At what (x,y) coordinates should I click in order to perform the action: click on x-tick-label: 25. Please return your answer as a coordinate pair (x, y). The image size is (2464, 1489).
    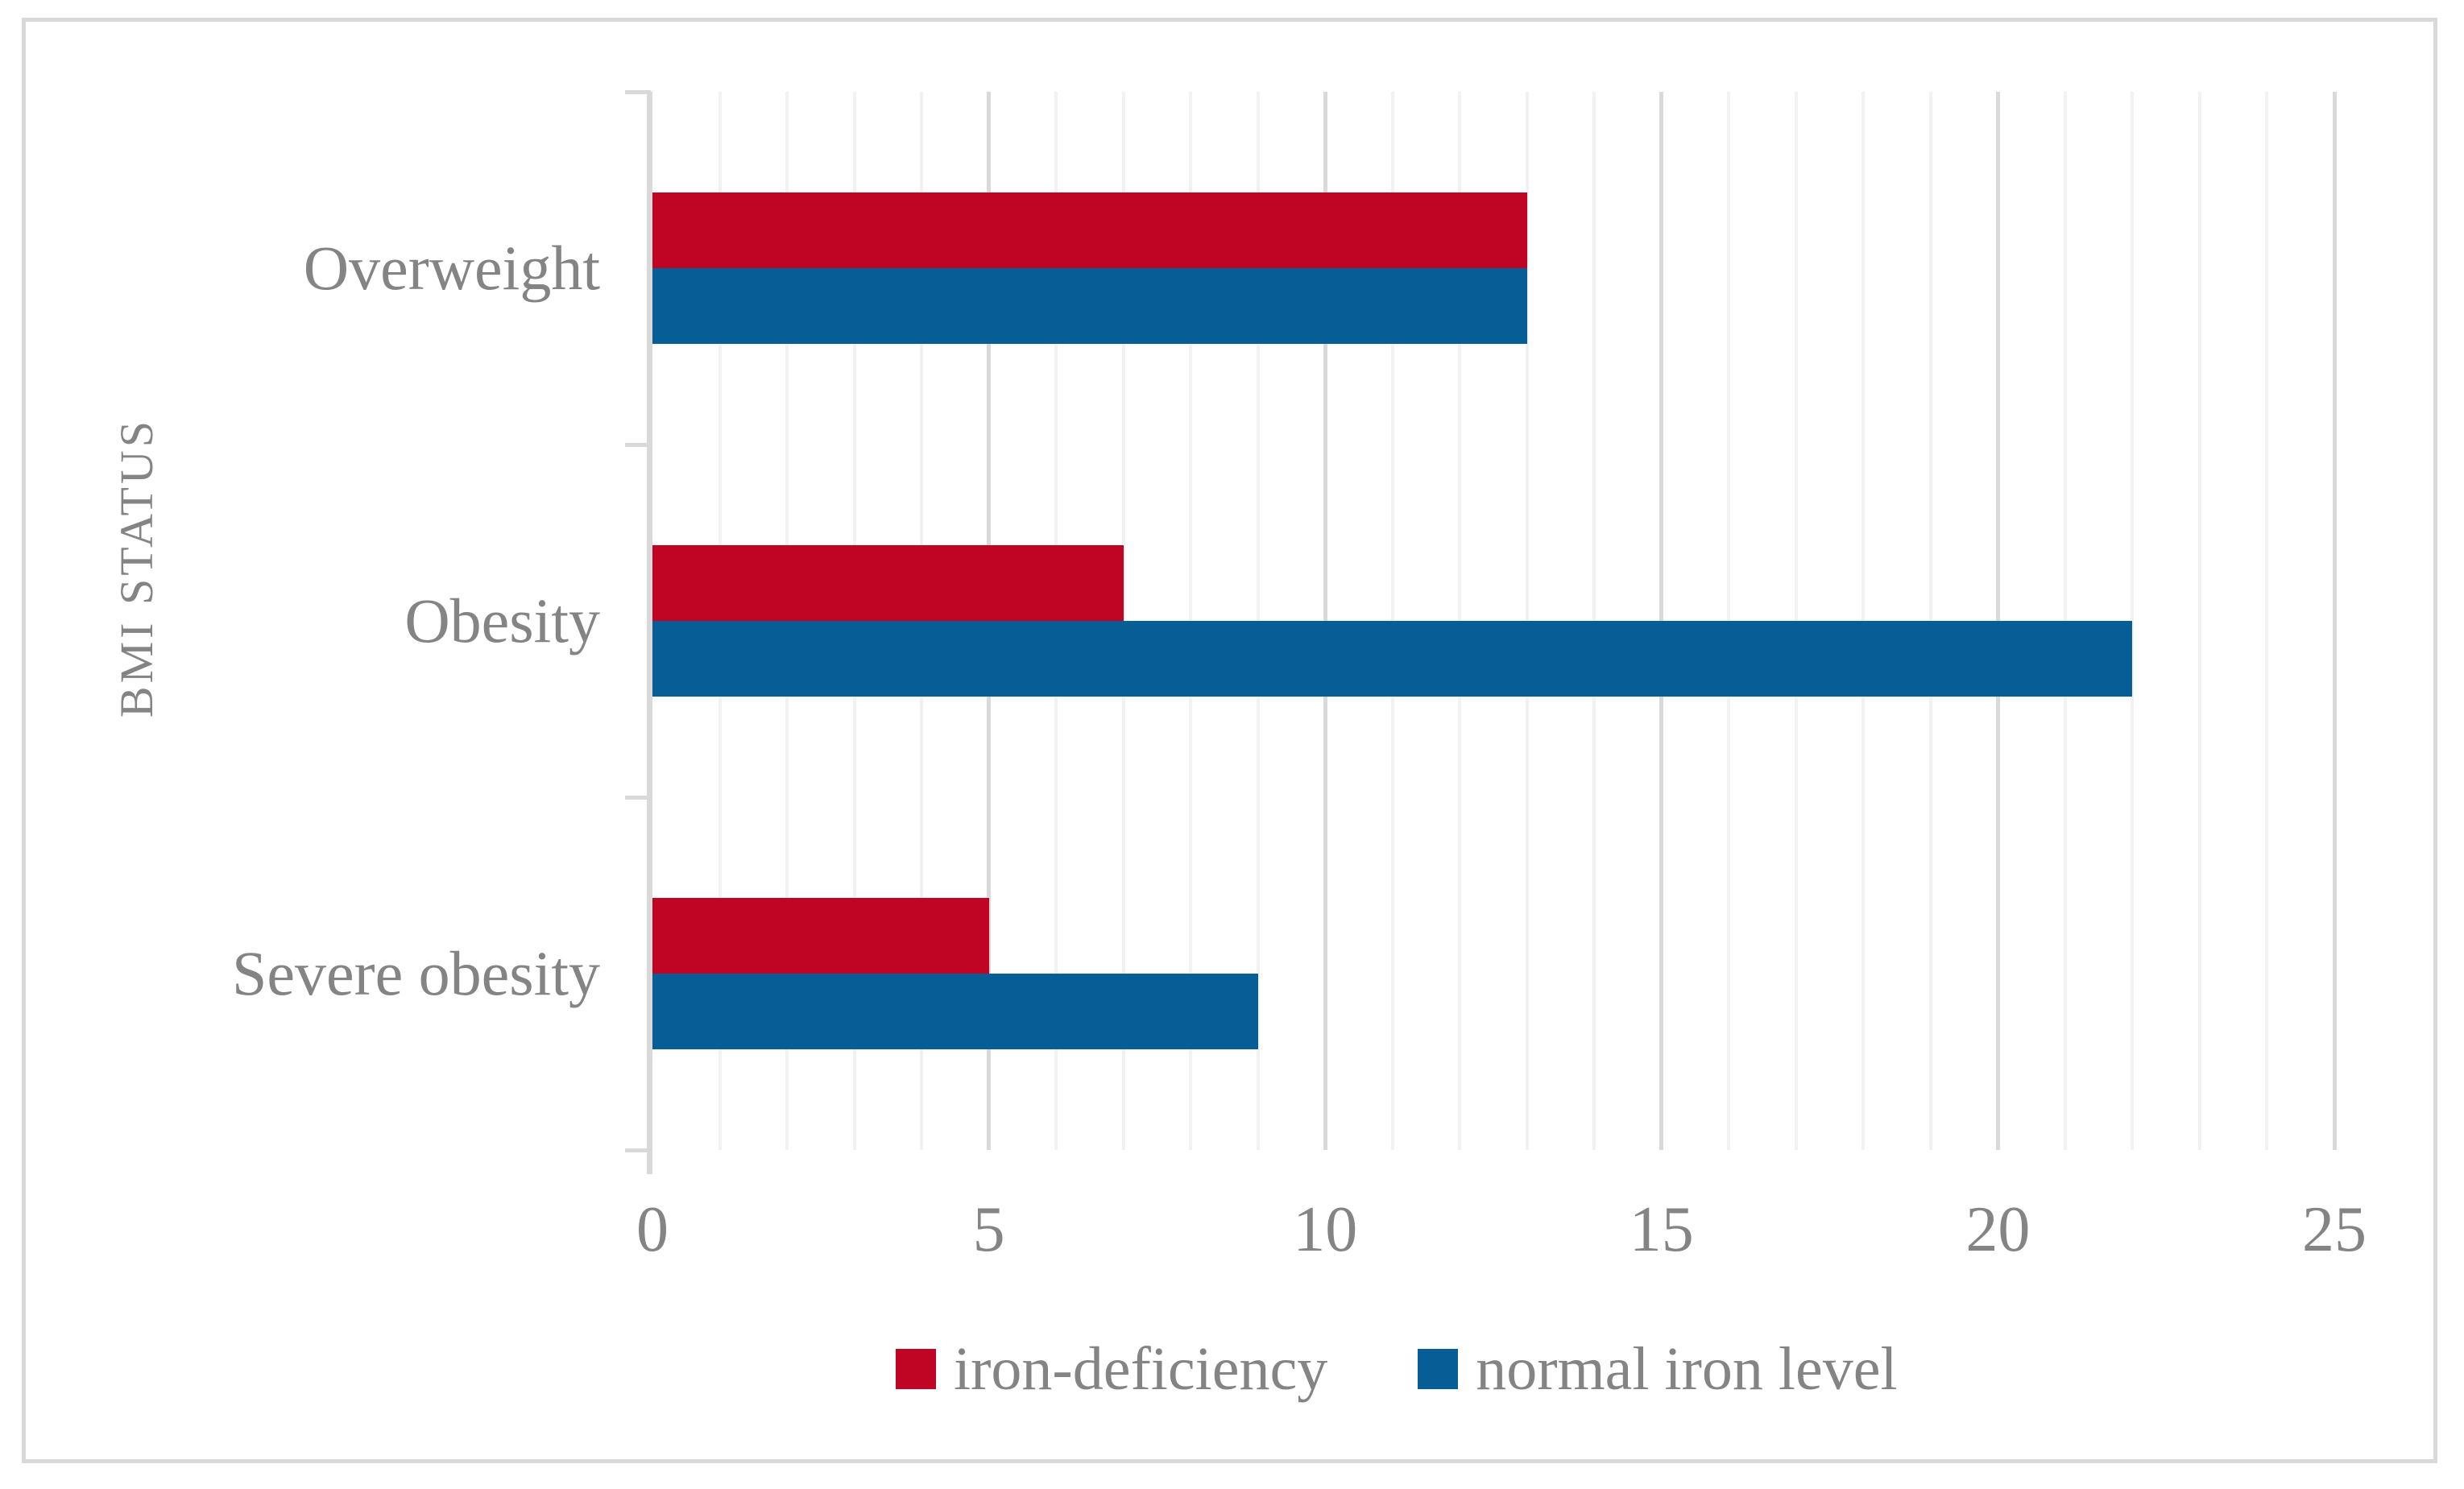
    Looking at the image, I should click on (2334, 1229).